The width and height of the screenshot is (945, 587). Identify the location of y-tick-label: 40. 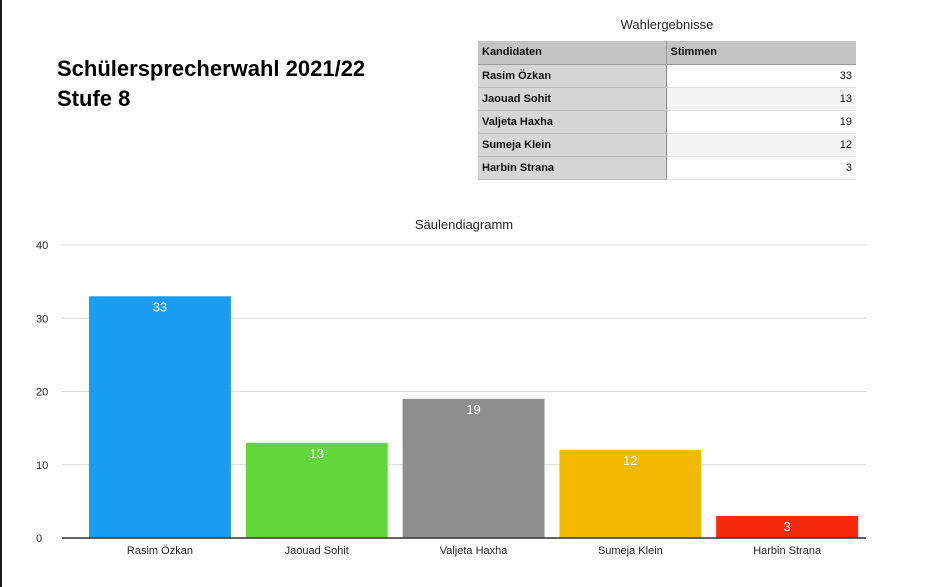
(42, 246).